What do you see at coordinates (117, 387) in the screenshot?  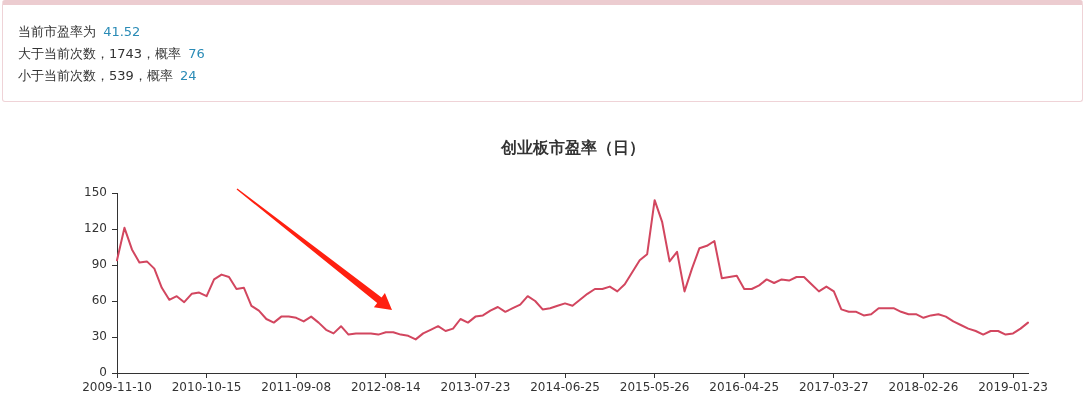 I see `x-tick-label: 2009-11-10` at bounding box center [117, 387].